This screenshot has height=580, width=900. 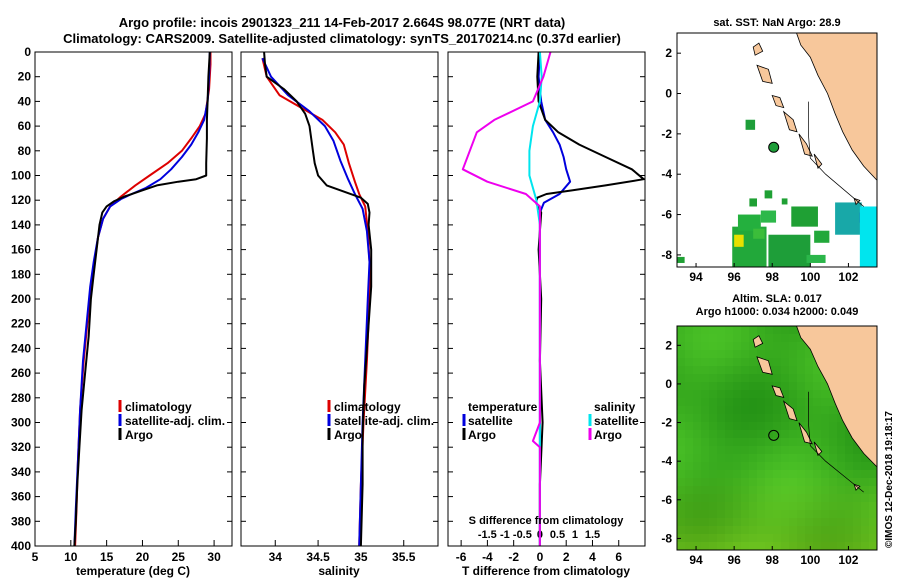 What do you see at coordinates (318, 557) in the screenshot?
I see `x-tick-label: 34.5` at bounding box center [318, 557].